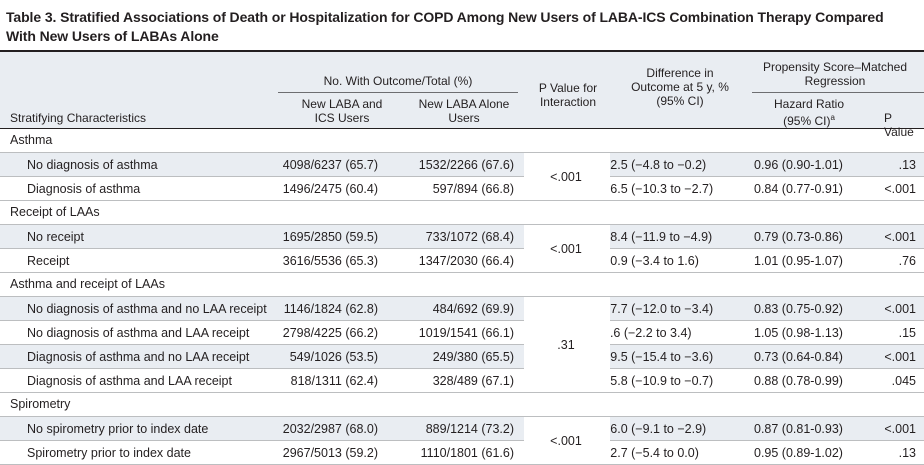  What do you see at coordinates (798, 429) in the screenshot?
I see `cell-hazard-ratio: 0.87 (0.81-0.93)` at bounding box center [798, 429].